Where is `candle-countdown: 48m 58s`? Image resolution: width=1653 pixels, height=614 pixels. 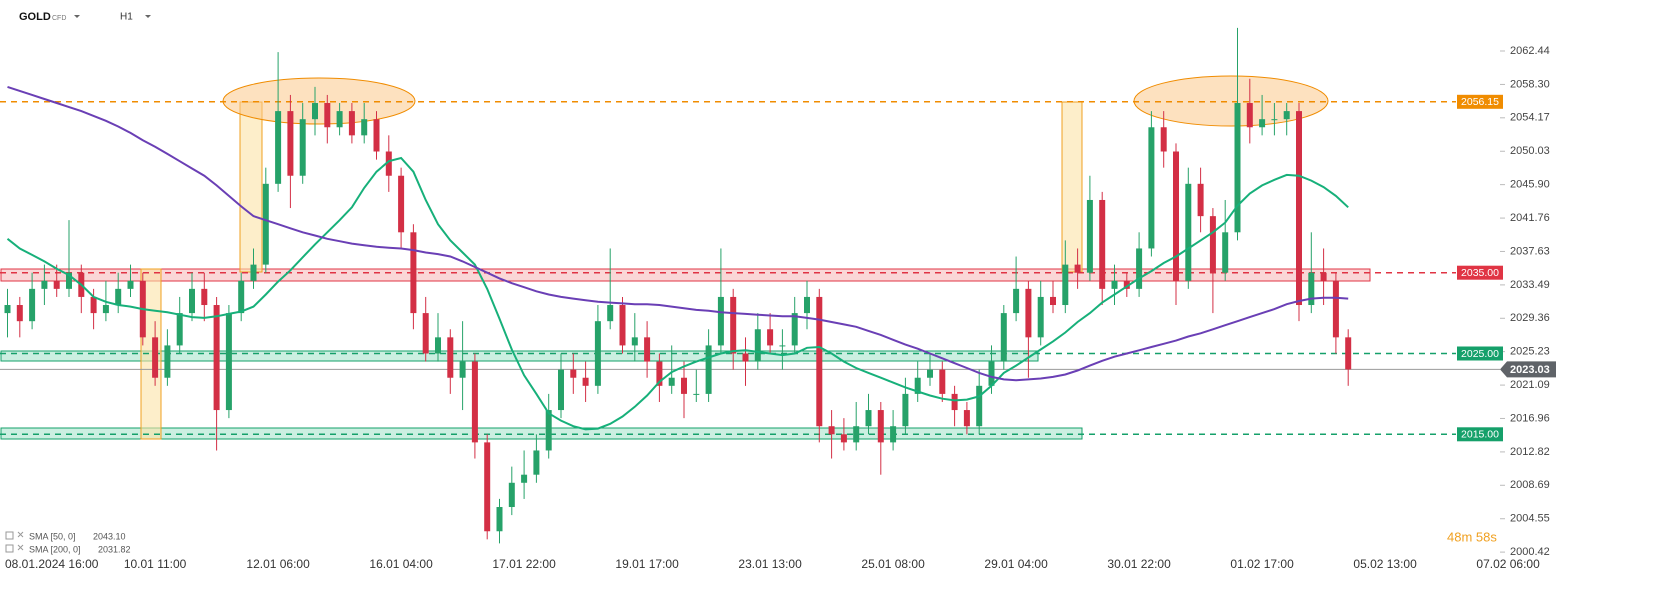 candle-countdown: 48m 58s is located at coordinates (1472, 536).